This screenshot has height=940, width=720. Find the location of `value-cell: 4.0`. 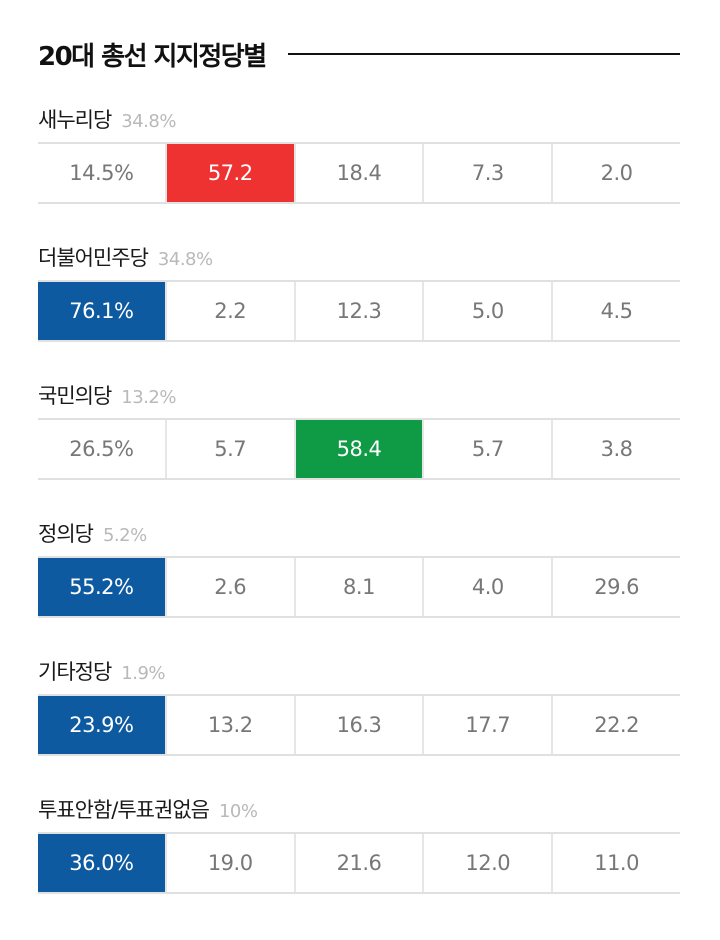

value-cell: 4.0 is located at coordinates (486, 587).